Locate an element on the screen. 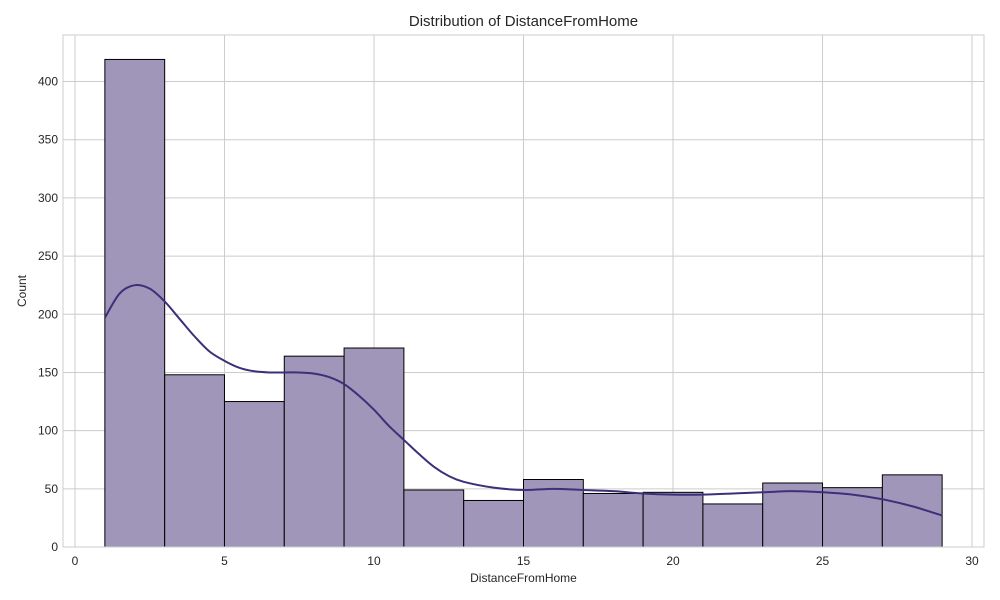 Image resolution: width=1000 pixels, height=600 pixels. y-tick-label: 250 is located at coordinates (48, 256).